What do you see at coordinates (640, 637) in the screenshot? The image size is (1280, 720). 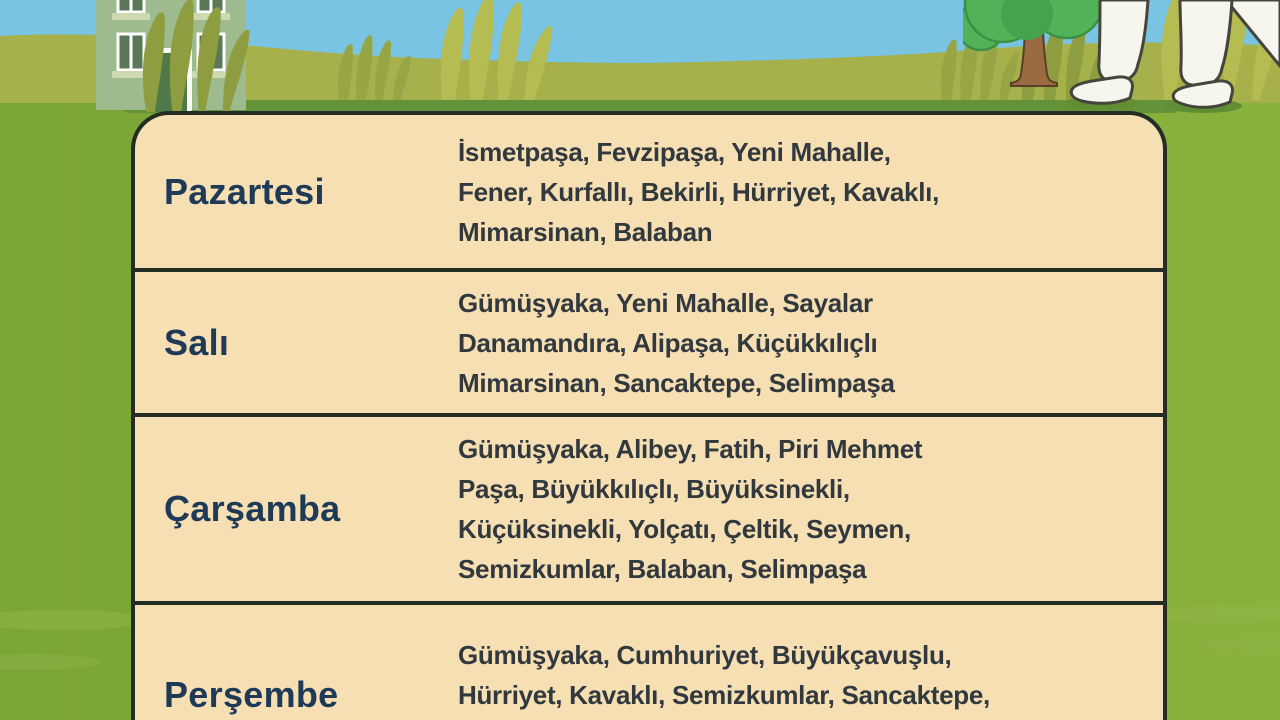 I see `grass-highlight` at bounding box center [640, 637].